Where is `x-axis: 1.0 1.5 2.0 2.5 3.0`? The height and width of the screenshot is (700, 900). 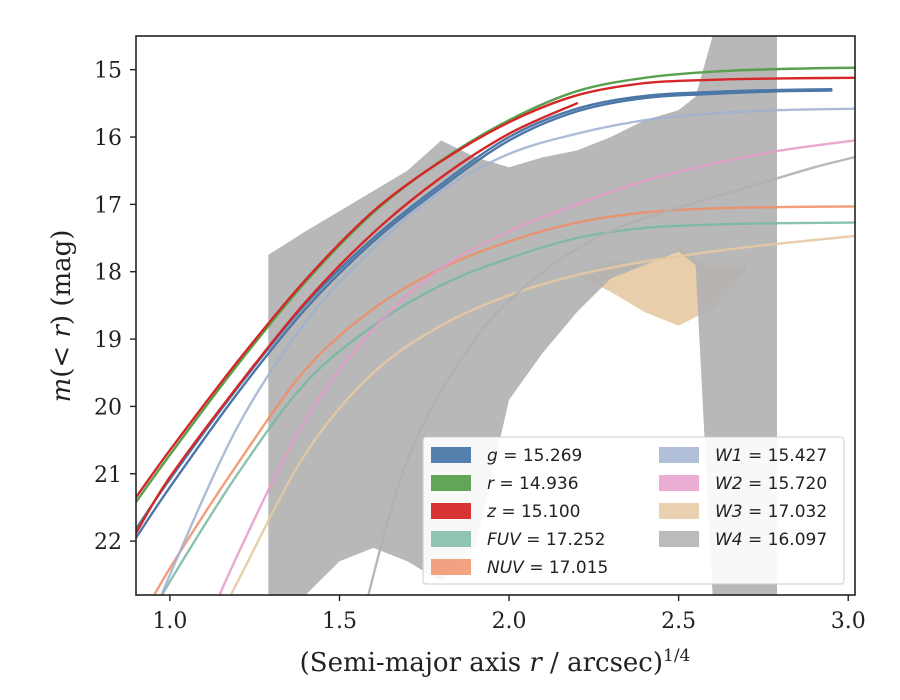
x-axis: 1.0 1.5 2.0 2.5 3.0 is located at coordinates (509, 614).